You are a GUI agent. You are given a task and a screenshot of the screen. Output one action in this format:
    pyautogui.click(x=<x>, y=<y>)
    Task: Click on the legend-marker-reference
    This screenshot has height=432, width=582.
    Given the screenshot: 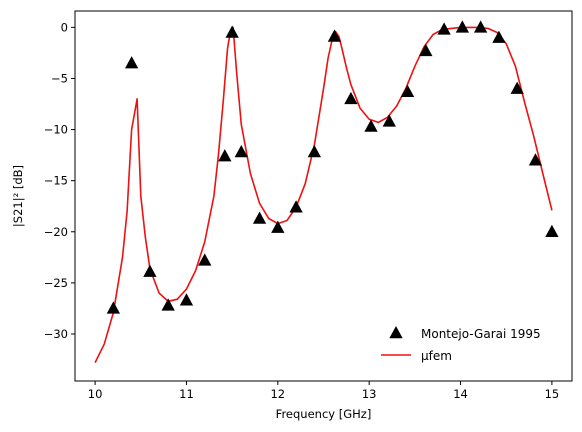 What is the action you would take?
    pyautogui.click(x=396, y=332)
    